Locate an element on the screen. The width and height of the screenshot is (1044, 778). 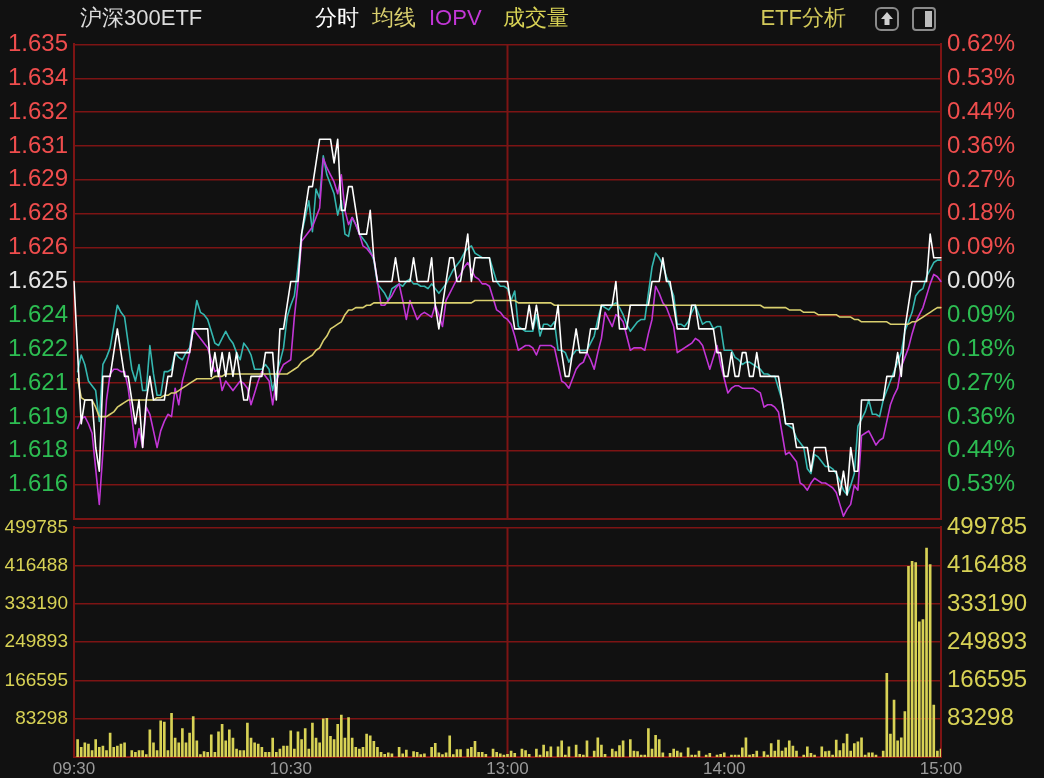
x-tick-label: 15:00 is located at coordinates (941, 768).